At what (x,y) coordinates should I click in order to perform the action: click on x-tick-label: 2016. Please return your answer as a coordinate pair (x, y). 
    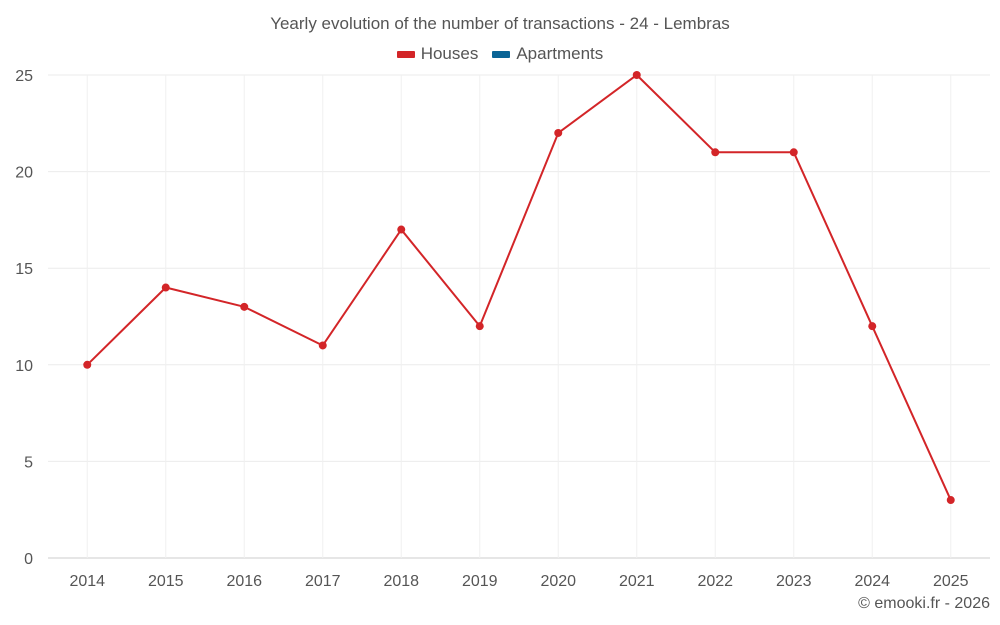
    Looking at the image, I should click on (244, 581).